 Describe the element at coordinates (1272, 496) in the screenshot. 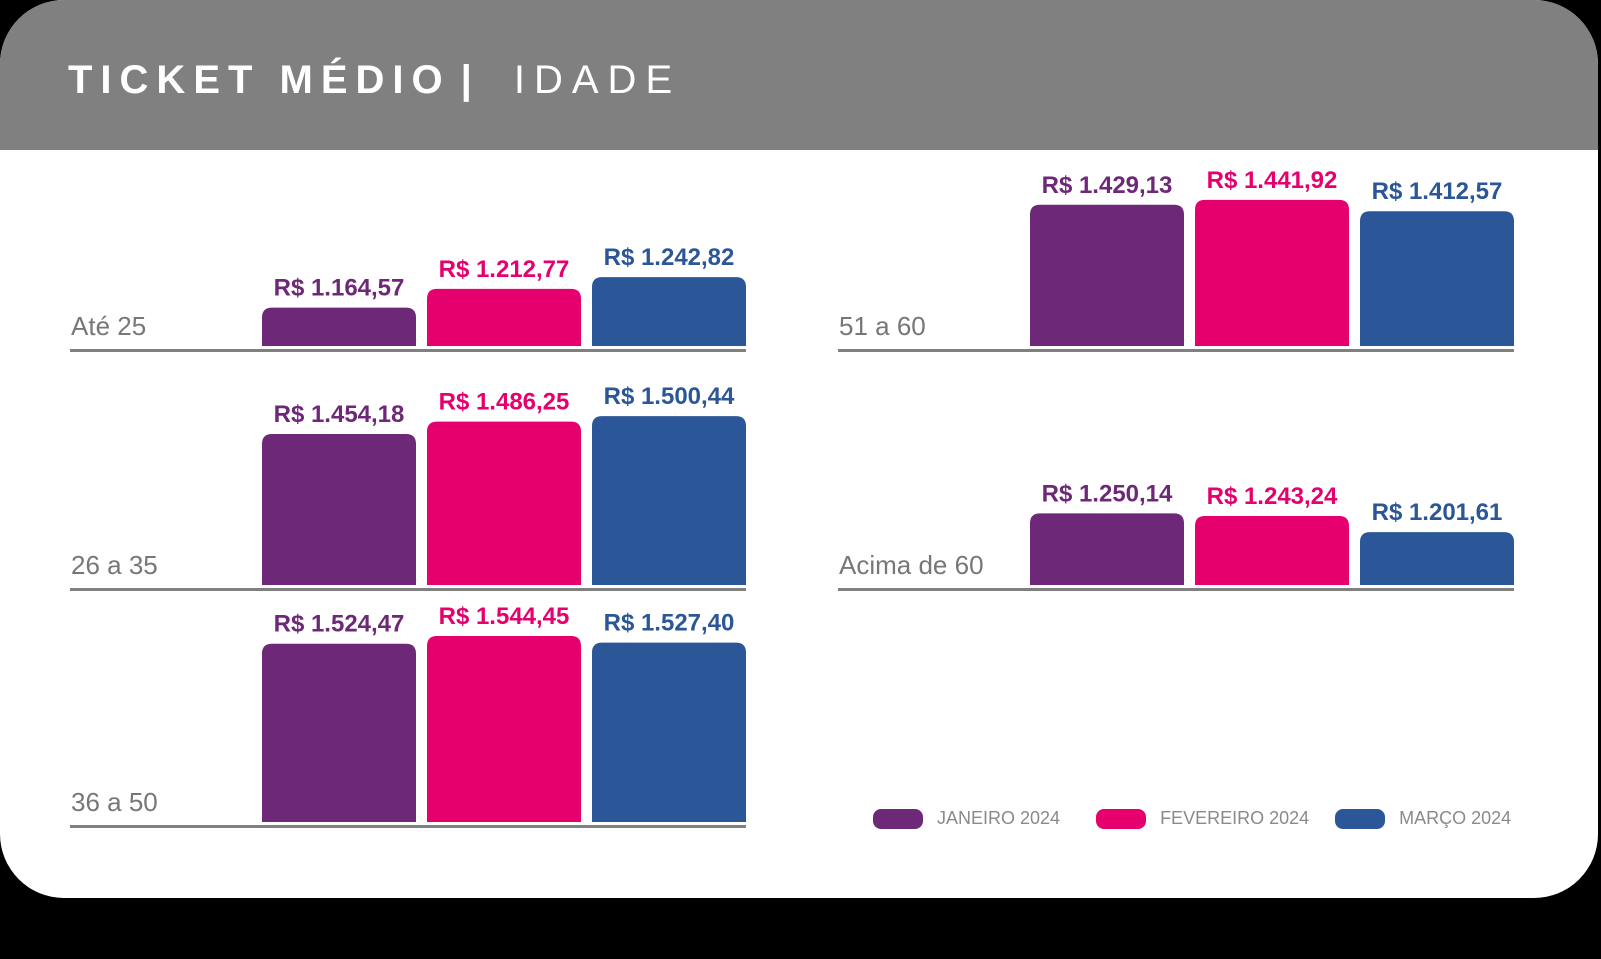

I see `data-label: R$ 1.243,24` at that location.